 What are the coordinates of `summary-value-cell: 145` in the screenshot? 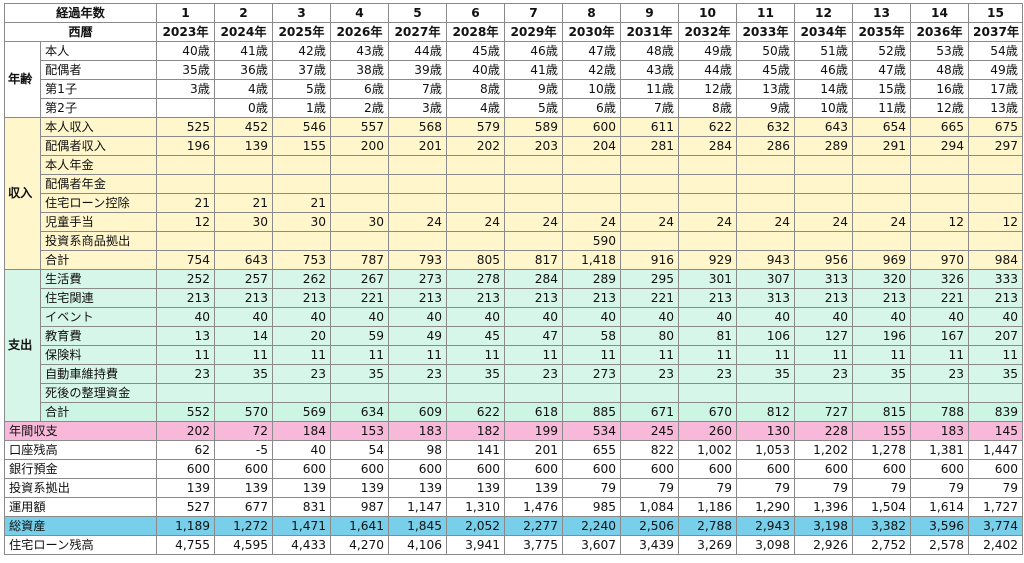 It's located at (995, 431).